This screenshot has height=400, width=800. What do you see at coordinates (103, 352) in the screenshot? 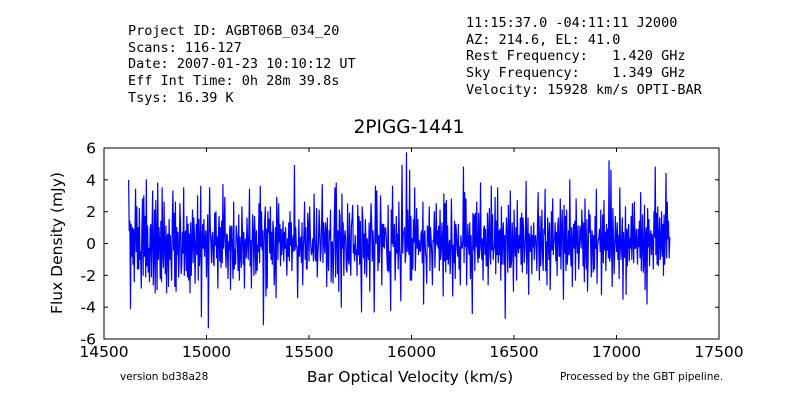
I see `x-tick-label-0: 14500` at bounding box center [103, 352].